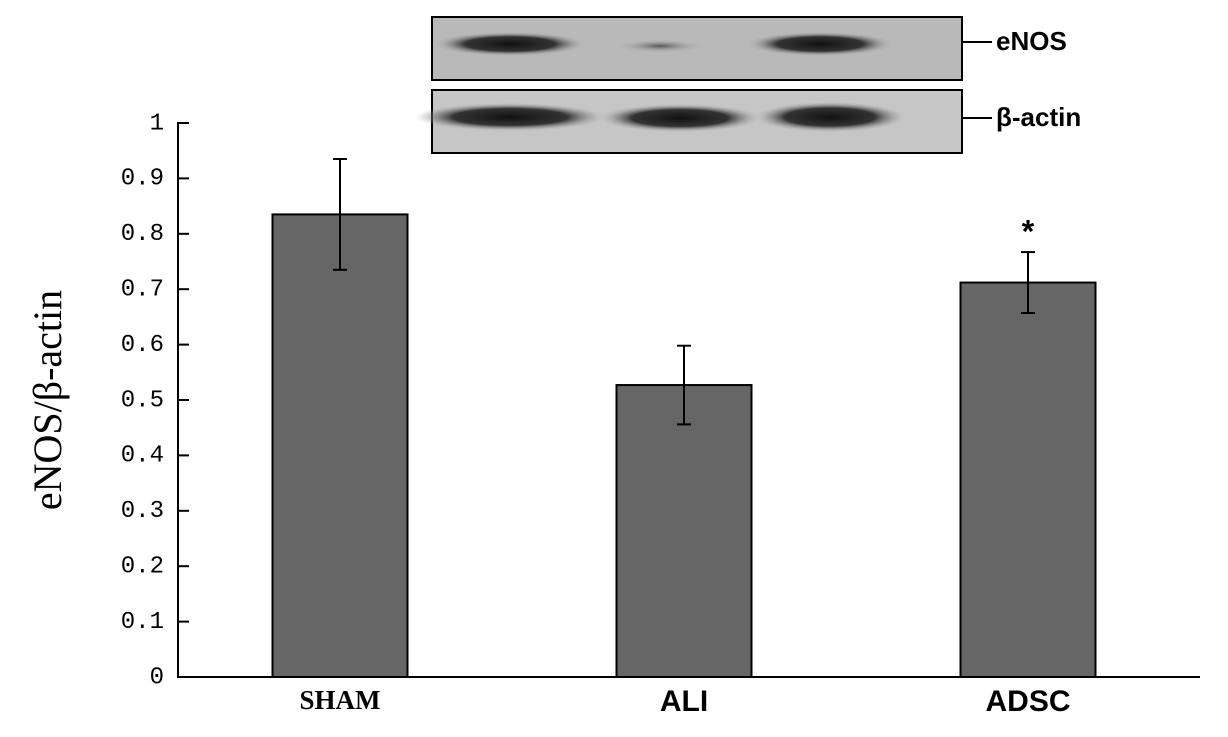 This screenshot has height=737, width=1228. Describe the element at coordinates (1028, 232) in the screenshot. I see `significance-marker: *` at that location.